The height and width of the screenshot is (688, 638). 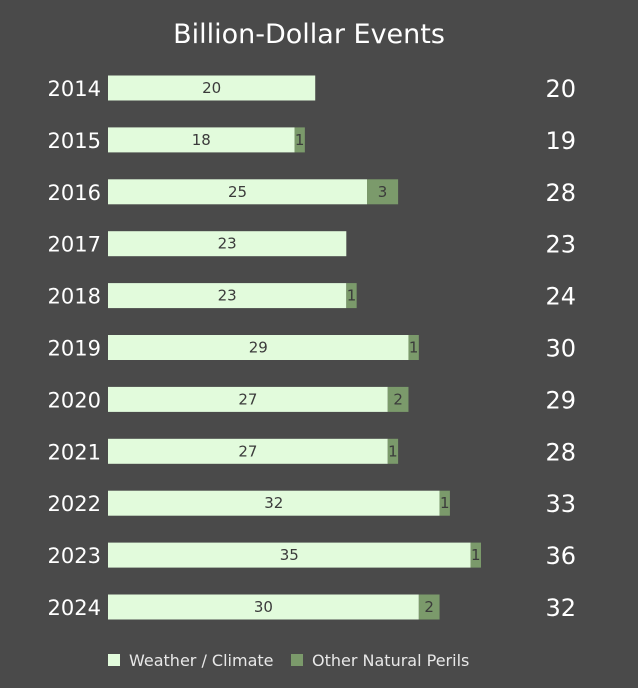 I want to click on bar-label-weather-climate: 18, so click(x=201, y=140).